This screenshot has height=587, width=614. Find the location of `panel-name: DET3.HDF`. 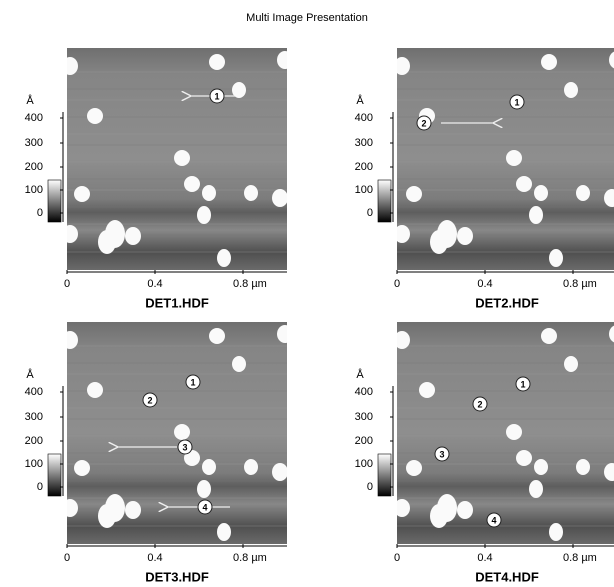

panel-name: DET3.HDF is located at coordinates (177, 576).